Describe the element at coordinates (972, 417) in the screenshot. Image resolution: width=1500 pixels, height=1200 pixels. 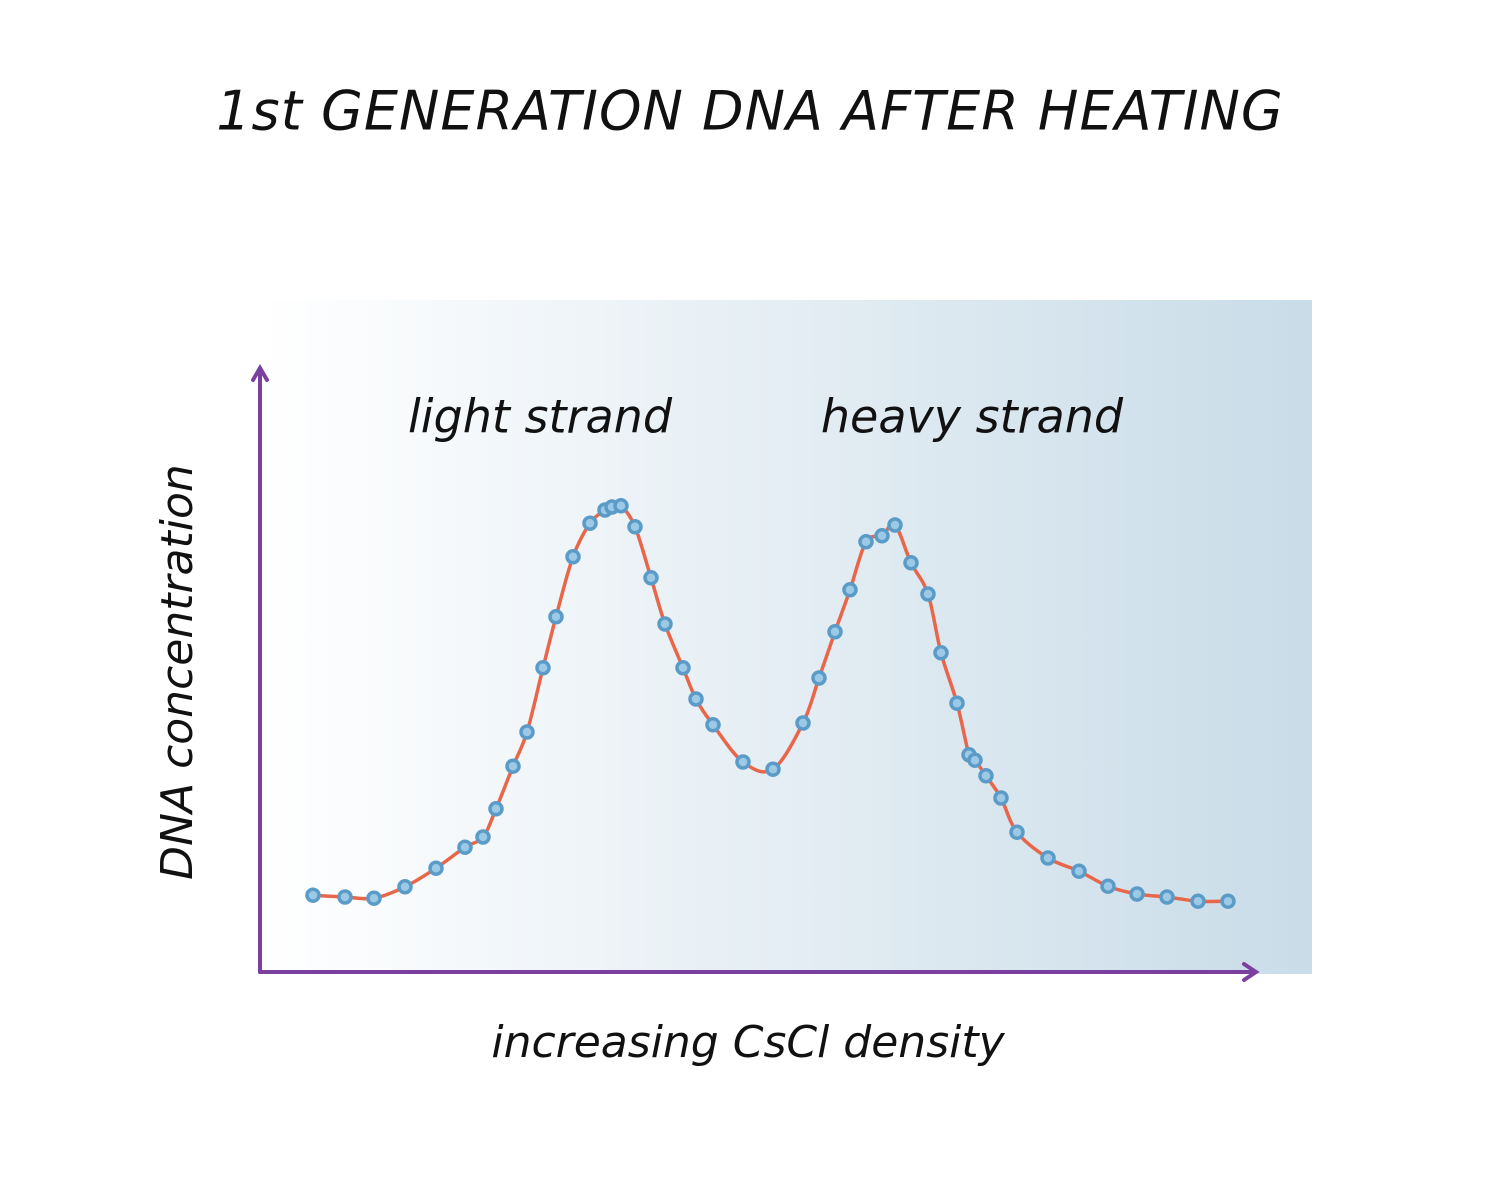
I see `annotation: heavy strand` at that location.